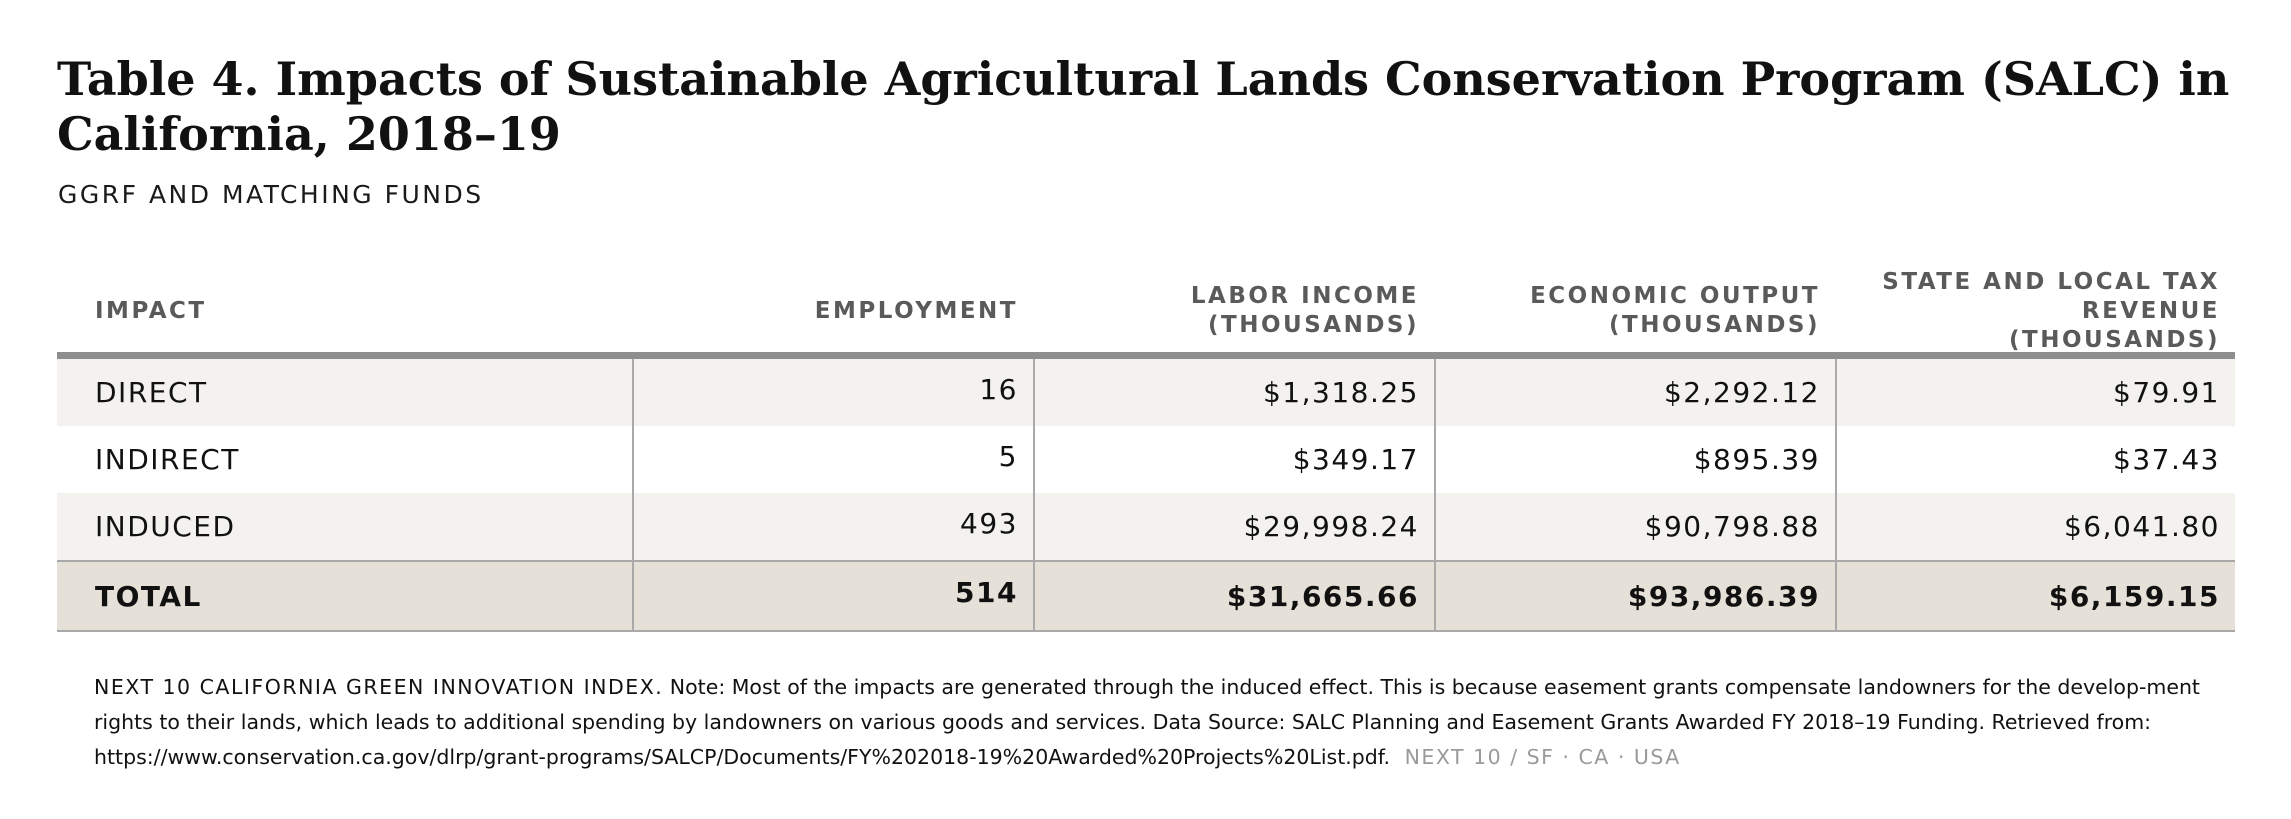 The width and height of the screenshot is (2291, 819). Describe the element at coordinates (1233, 459) in the screenshot. I see `labor-income-cell: $349.17` at that location.